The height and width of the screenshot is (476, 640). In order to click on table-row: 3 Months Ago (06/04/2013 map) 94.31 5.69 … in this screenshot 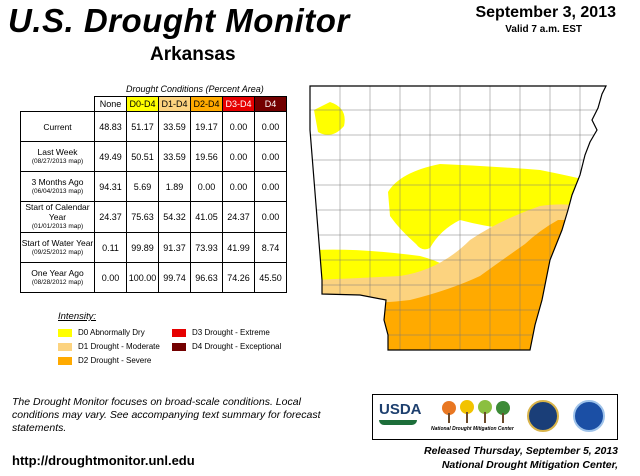, I will do `click(153, 186)`.